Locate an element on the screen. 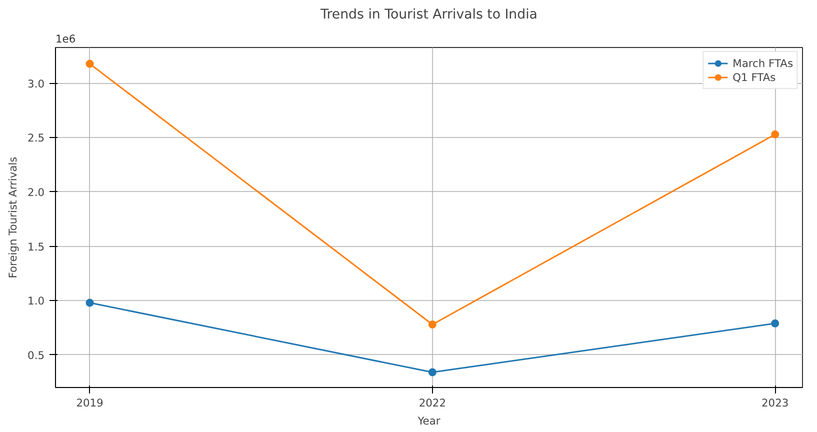 The height and width of the screenshot is (432, 817). y-tick-label: 3.0 is located at coordinates (36, 83).